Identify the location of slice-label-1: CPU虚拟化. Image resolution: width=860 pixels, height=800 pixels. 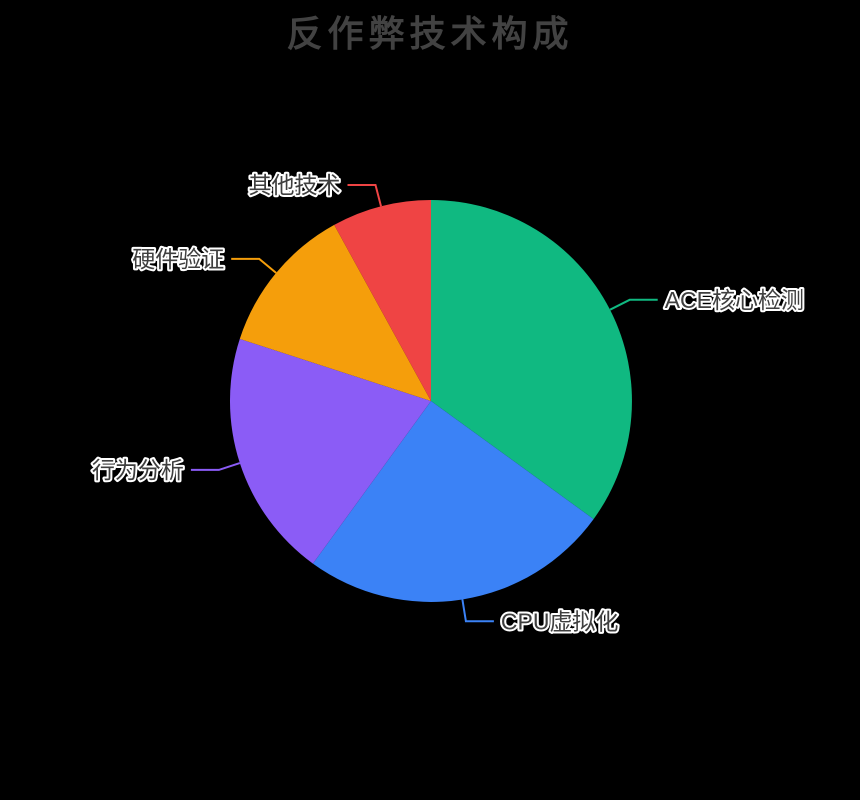
(560, 621).